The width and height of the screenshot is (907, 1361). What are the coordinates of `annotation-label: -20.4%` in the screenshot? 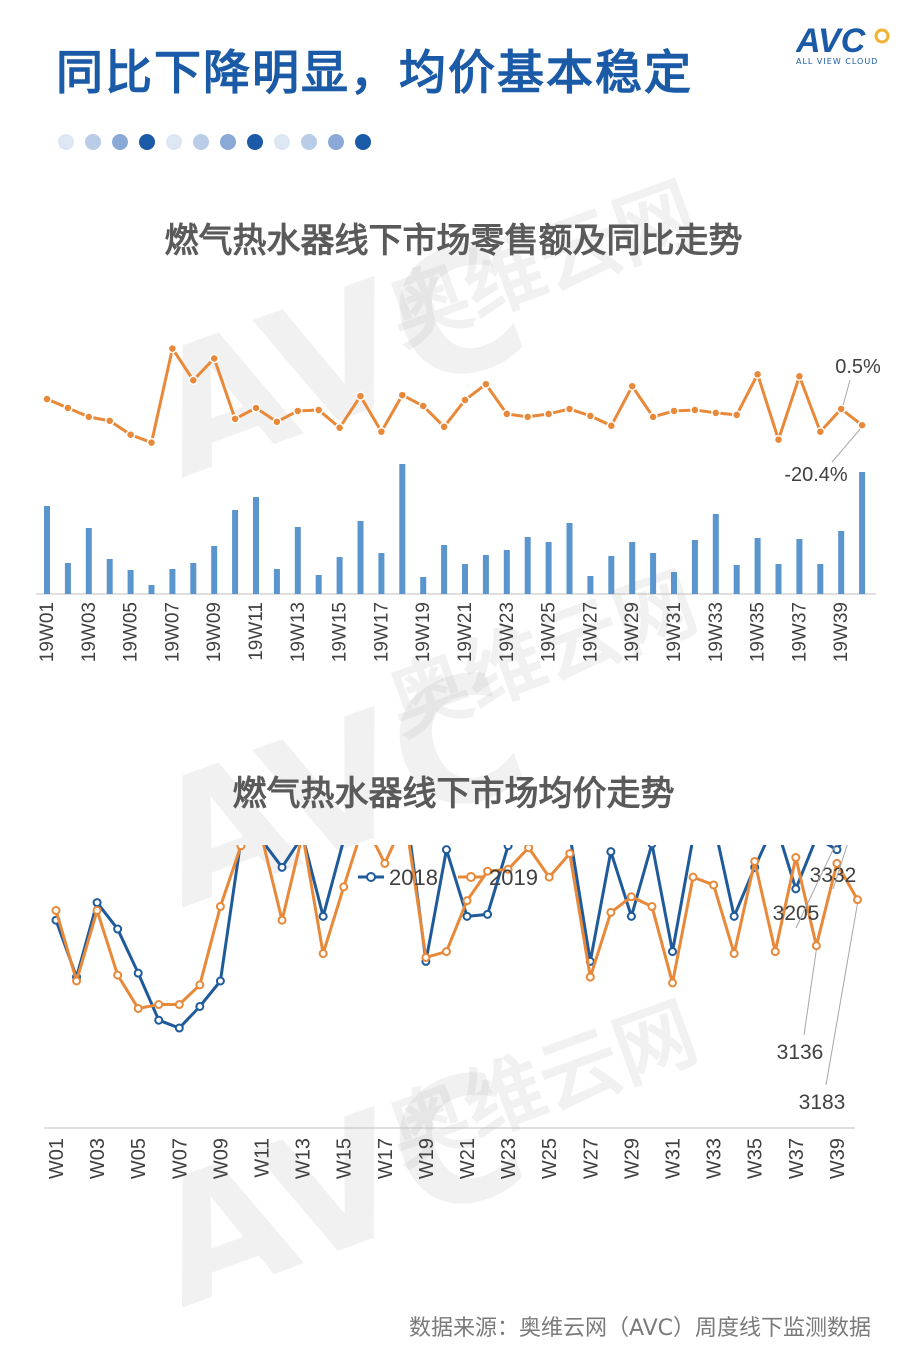 It's located at (816, 475).